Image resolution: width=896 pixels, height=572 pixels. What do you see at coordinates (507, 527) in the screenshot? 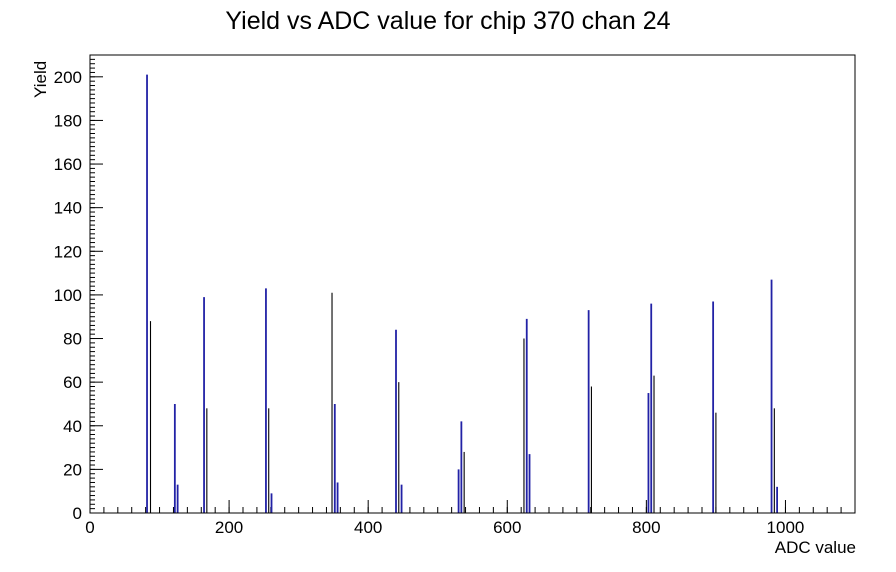
I see `x-tick-label: 600` at bounding box center [507, 527].